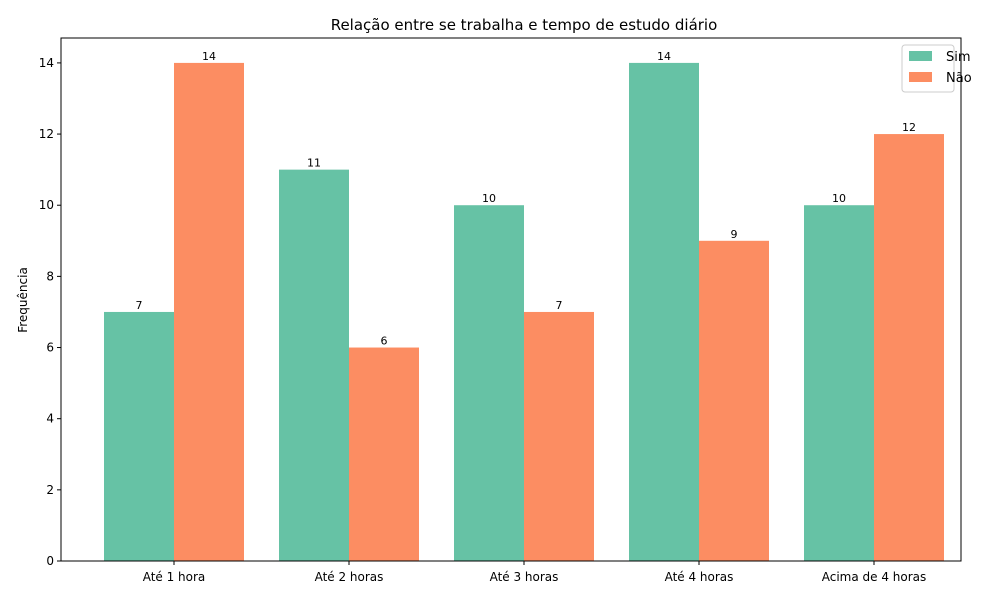 This screenshot has width=1000, height=604. What do you see at coordinates (959, 78) in the screenshot?
I see `legend-label-não: Não` at bounding box center [959, 78].